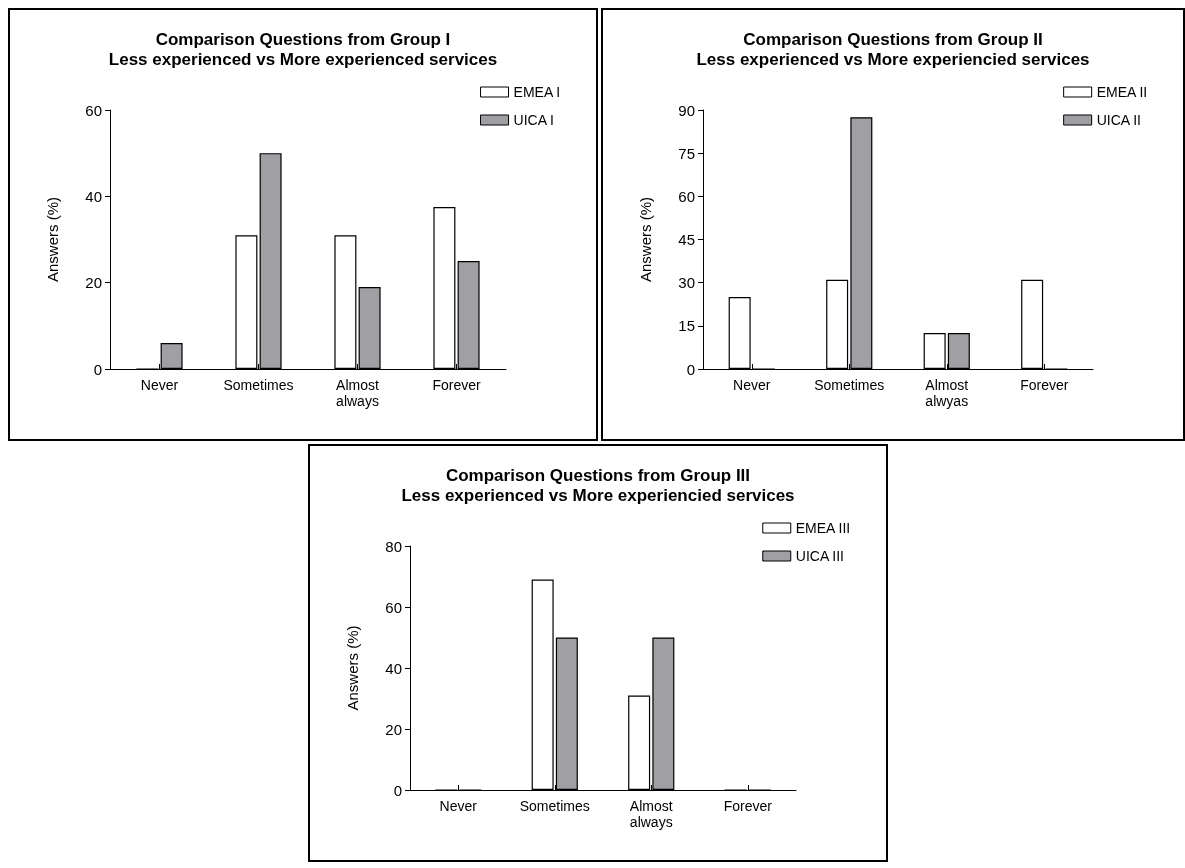 This screenshot has width=1185, height=868. What do you see at coordinates (303, 49) in the screenshot?
I see `chart-title: Comparison Questions from Group I Less experienced vs More experienced services` at bounding box center [303, 49].